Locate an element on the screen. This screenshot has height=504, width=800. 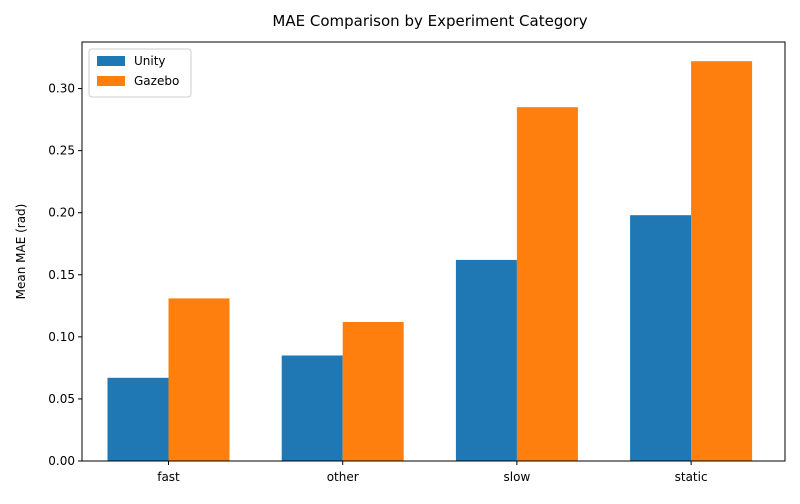
bar-unity-slow is located at coordinates (486, 360).